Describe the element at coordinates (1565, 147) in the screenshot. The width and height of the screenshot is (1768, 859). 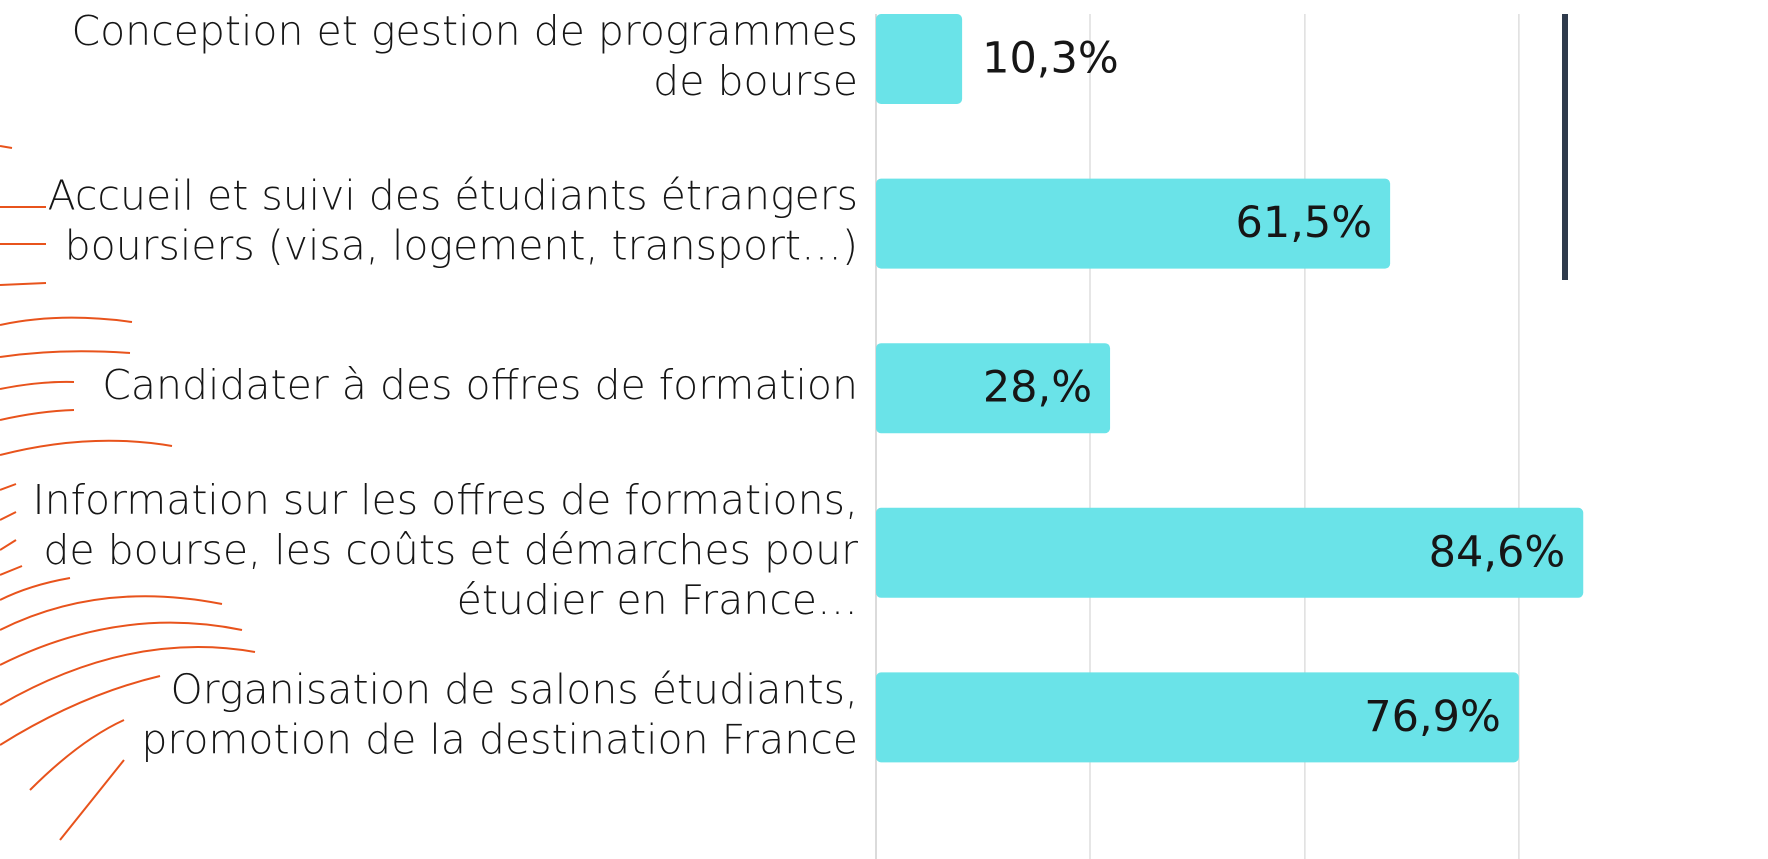
I see `panel-edge` at that location.